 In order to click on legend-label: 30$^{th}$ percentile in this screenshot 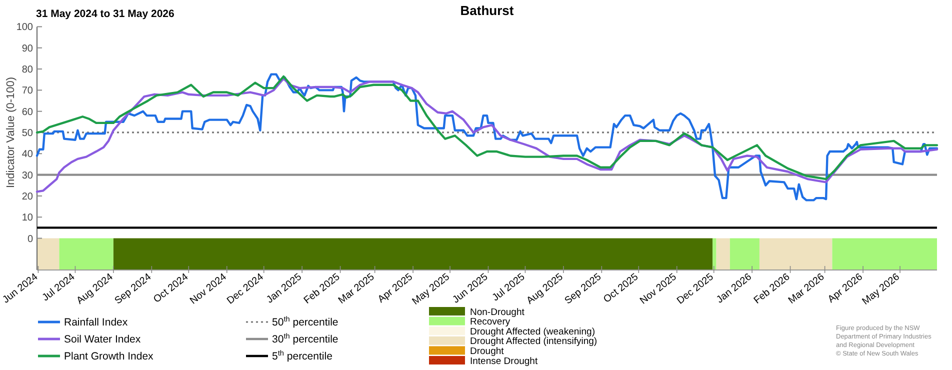, I will do `click(305, 338)`.